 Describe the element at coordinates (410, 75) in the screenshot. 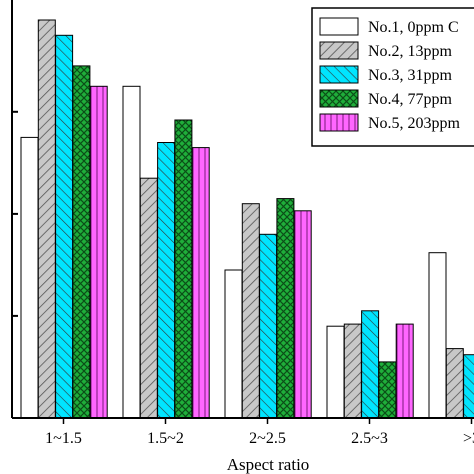

I see `legend-label-3: No.3, 31ppm` at that location.